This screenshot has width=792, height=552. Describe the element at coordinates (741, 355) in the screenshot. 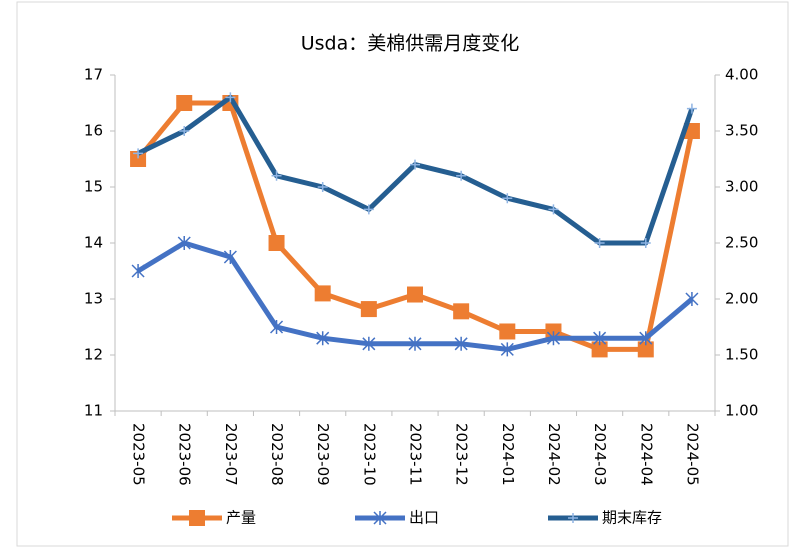

I see `y2-tick-label: 1.50` at that location.